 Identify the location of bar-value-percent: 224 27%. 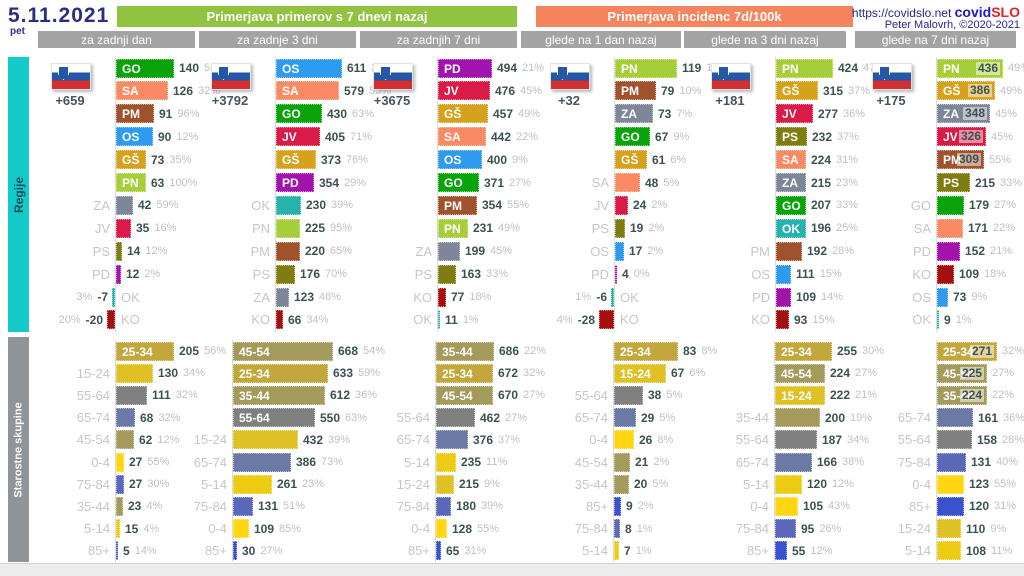
(853, 373).